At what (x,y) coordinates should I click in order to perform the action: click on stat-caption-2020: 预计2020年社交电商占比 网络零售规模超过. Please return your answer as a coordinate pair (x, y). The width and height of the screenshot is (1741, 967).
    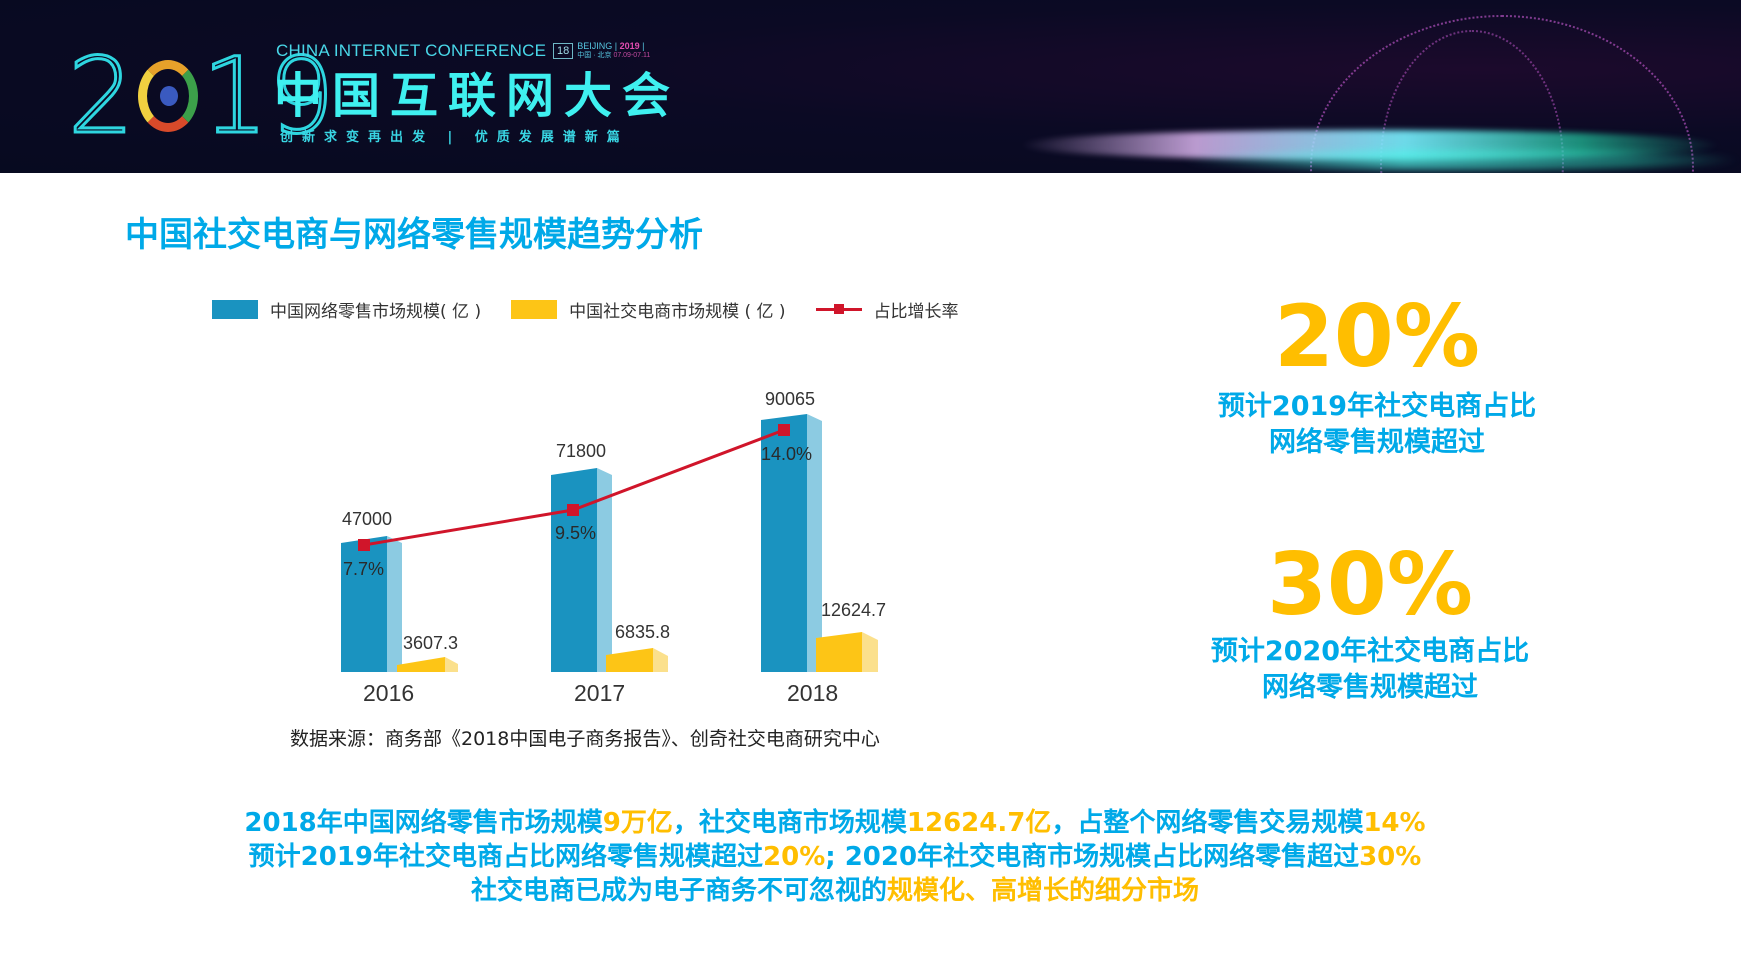
    Looking at the image, I should click on (1370, 670).